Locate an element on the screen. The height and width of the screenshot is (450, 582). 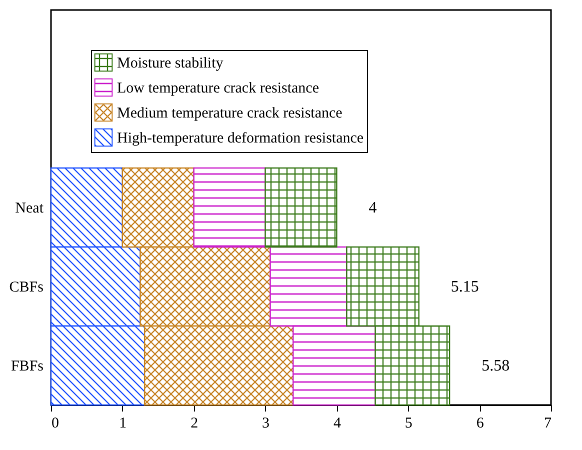
legend-label: High-temperature deformation resistance is located at coordinates (240, 138).